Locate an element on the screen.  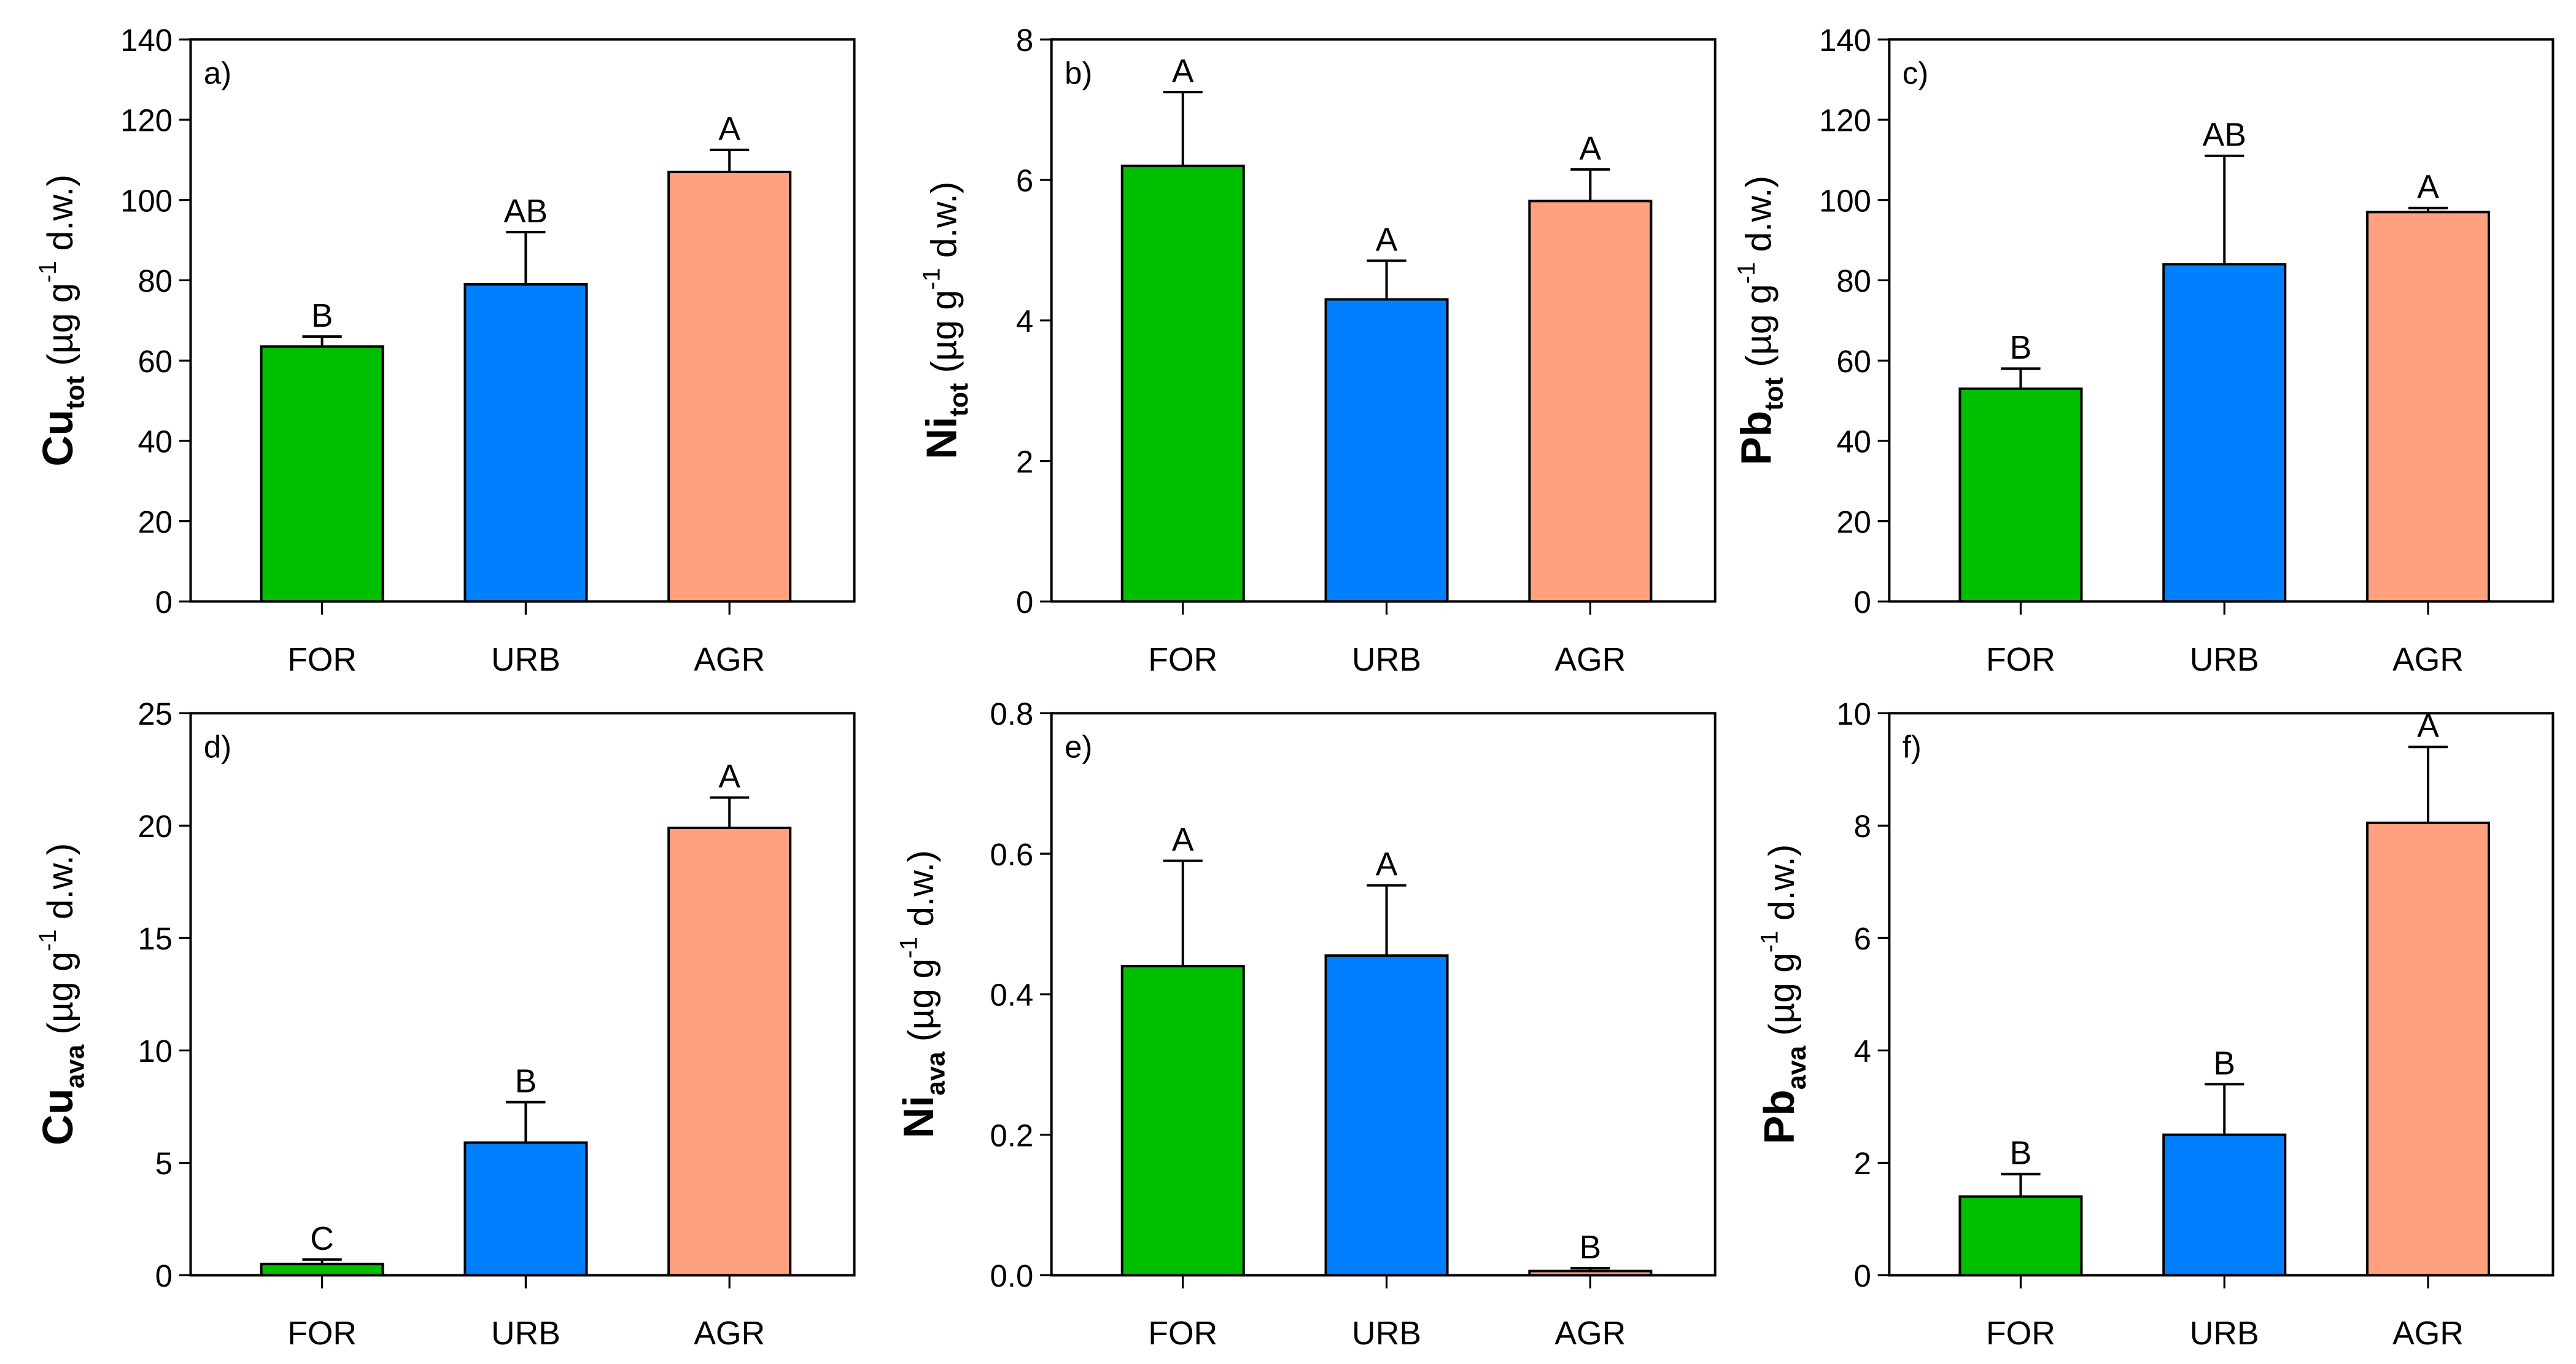
y-tick-label: 4 is located at coordinates (1024, 321).